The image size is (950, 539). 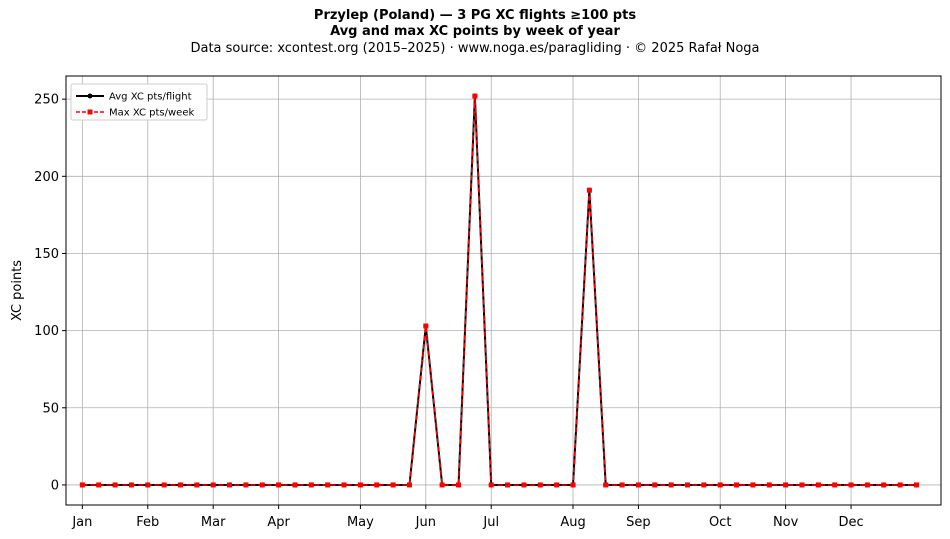 I want to click on x-tick-label: Mar, so click(x=213, y=522).